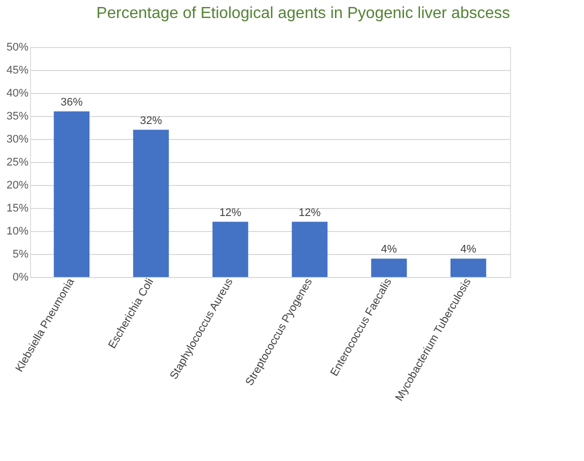  Describe the element at coordinates (17, 116) in the screenshot. I see `y-tick-label: 35%` at that location.